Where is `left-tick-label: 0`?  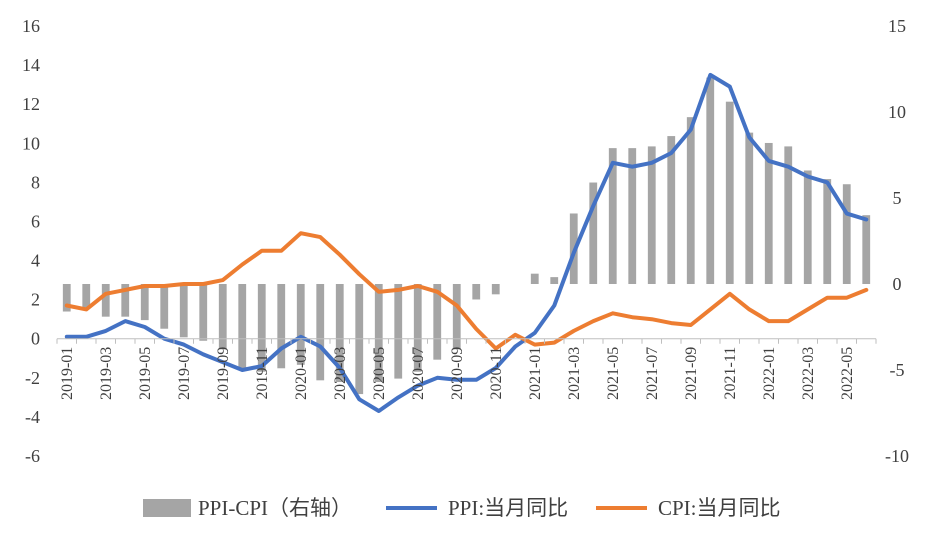
left-tick-label: 0 is located at coordinates (35, 339).